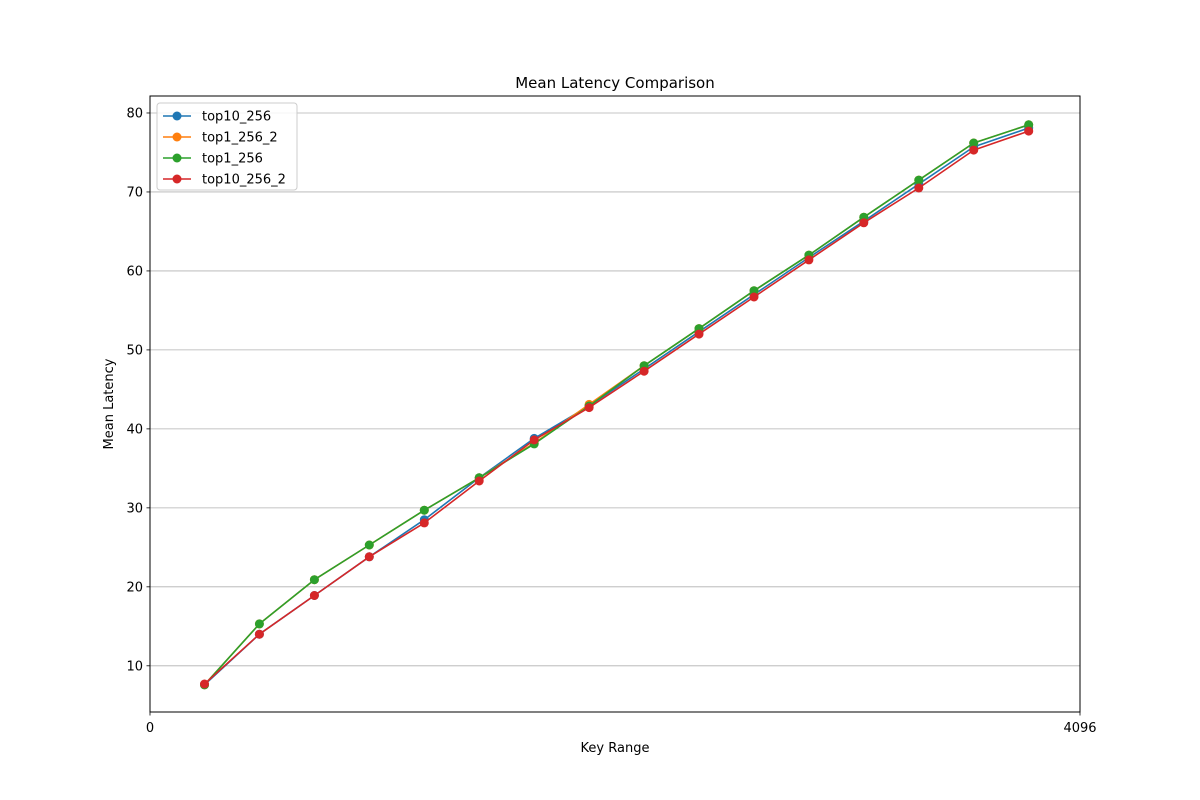 The width and height of the screenshot is (1200, 800). Describe the element at coordinates (134, 429) in the screenshot. I see `y-tick-label: 40` at that location.